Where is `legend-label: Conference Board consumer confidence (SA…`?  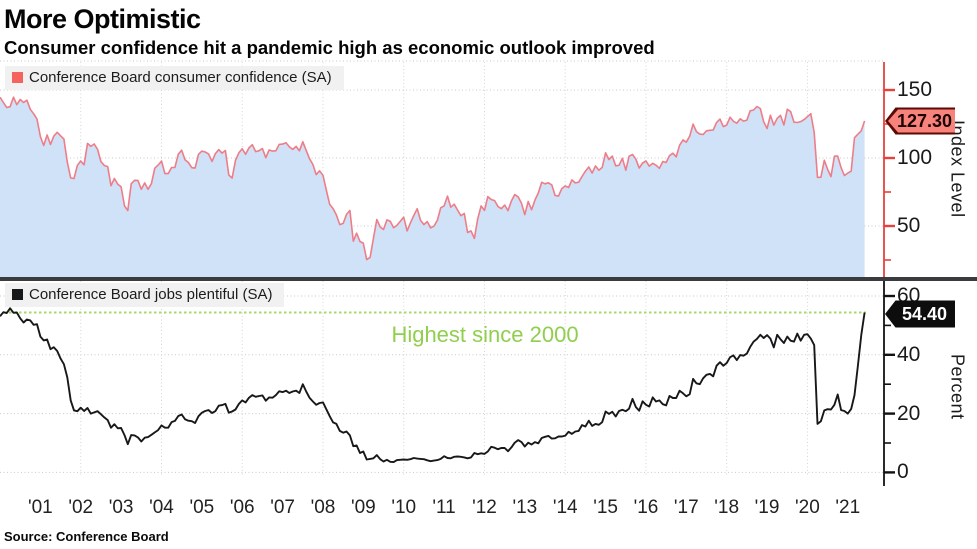
legend-label: Conference Board consumer confidence (SA… is located at coordinates (180, 77).